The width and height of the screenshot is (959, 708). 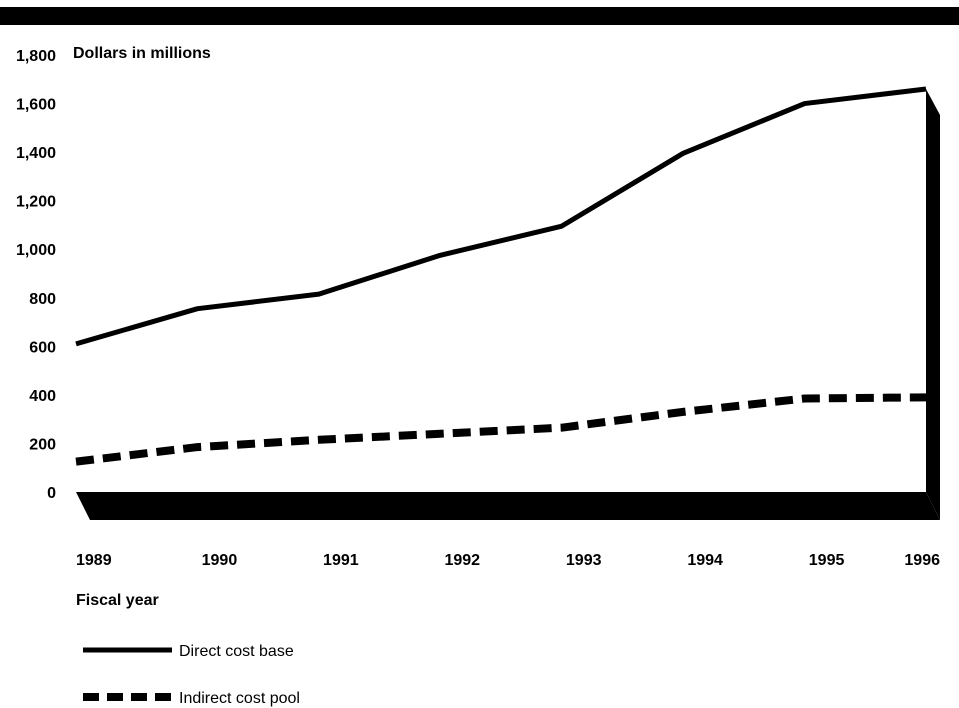 I want to click on series-line-indirect-cost-pool, so click(x=501, y=429).